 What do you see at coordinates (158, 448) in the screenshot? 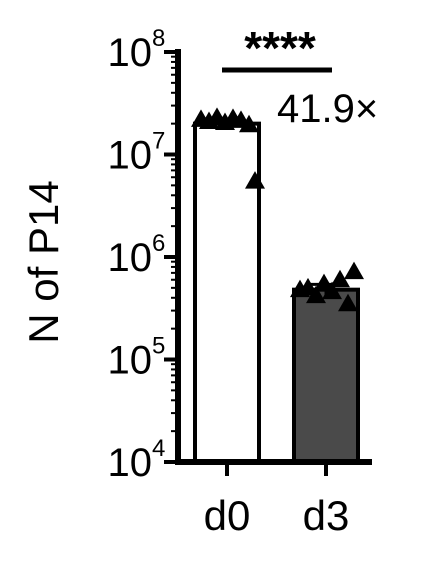
I see `y-tick-exponent: 4` at bounding box center [158, 448].